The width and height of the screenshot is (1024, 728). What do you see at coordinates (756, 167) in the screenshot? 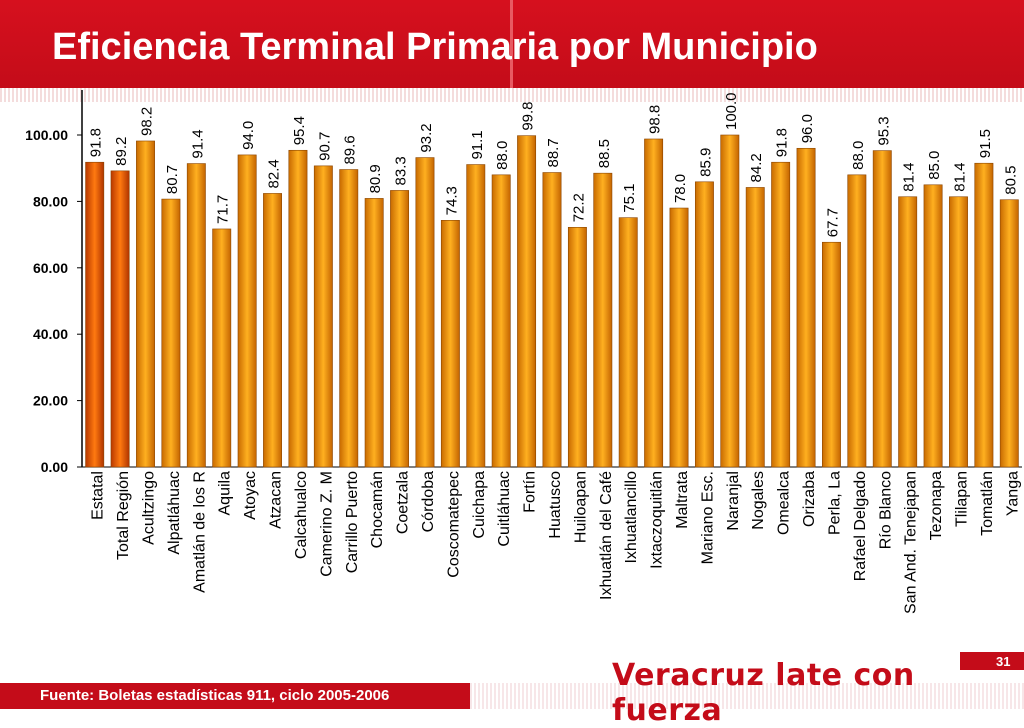
I see `data-label: 84.2` at bounding box center [756, 167].